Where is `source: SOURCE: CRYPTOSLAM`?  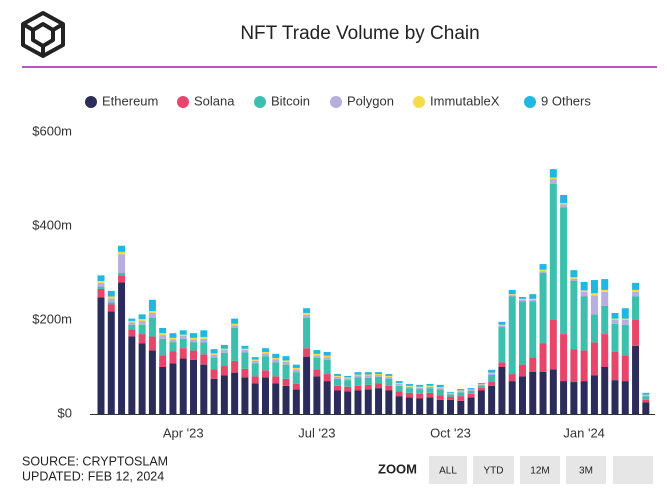 source: SOURCE: CRYPTOSLAM is located at coordinates (95, 461).